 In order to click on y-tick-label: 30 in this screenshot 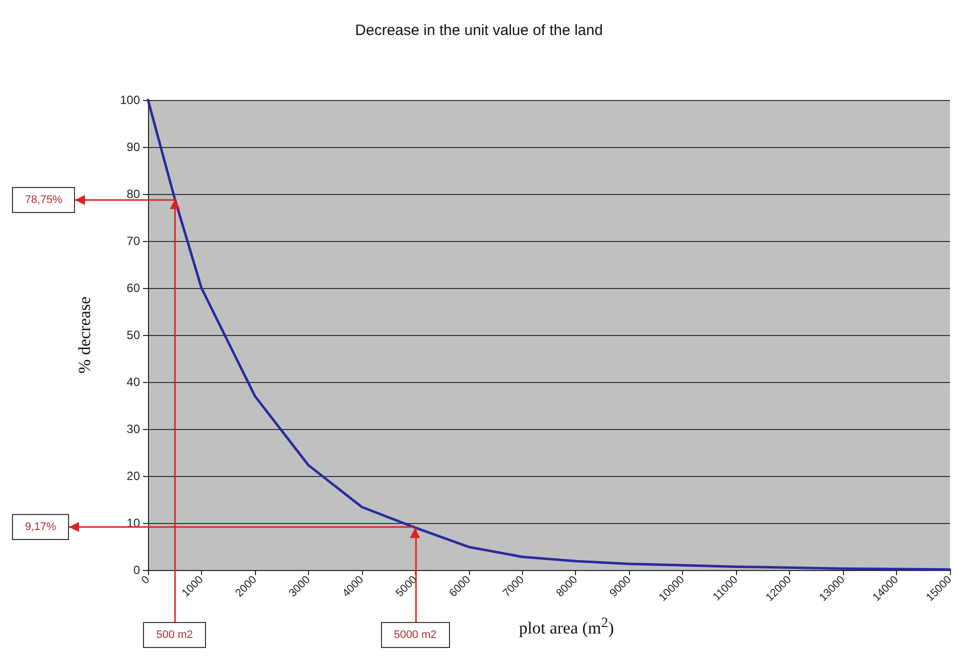, I will do `click(133, 429)`.